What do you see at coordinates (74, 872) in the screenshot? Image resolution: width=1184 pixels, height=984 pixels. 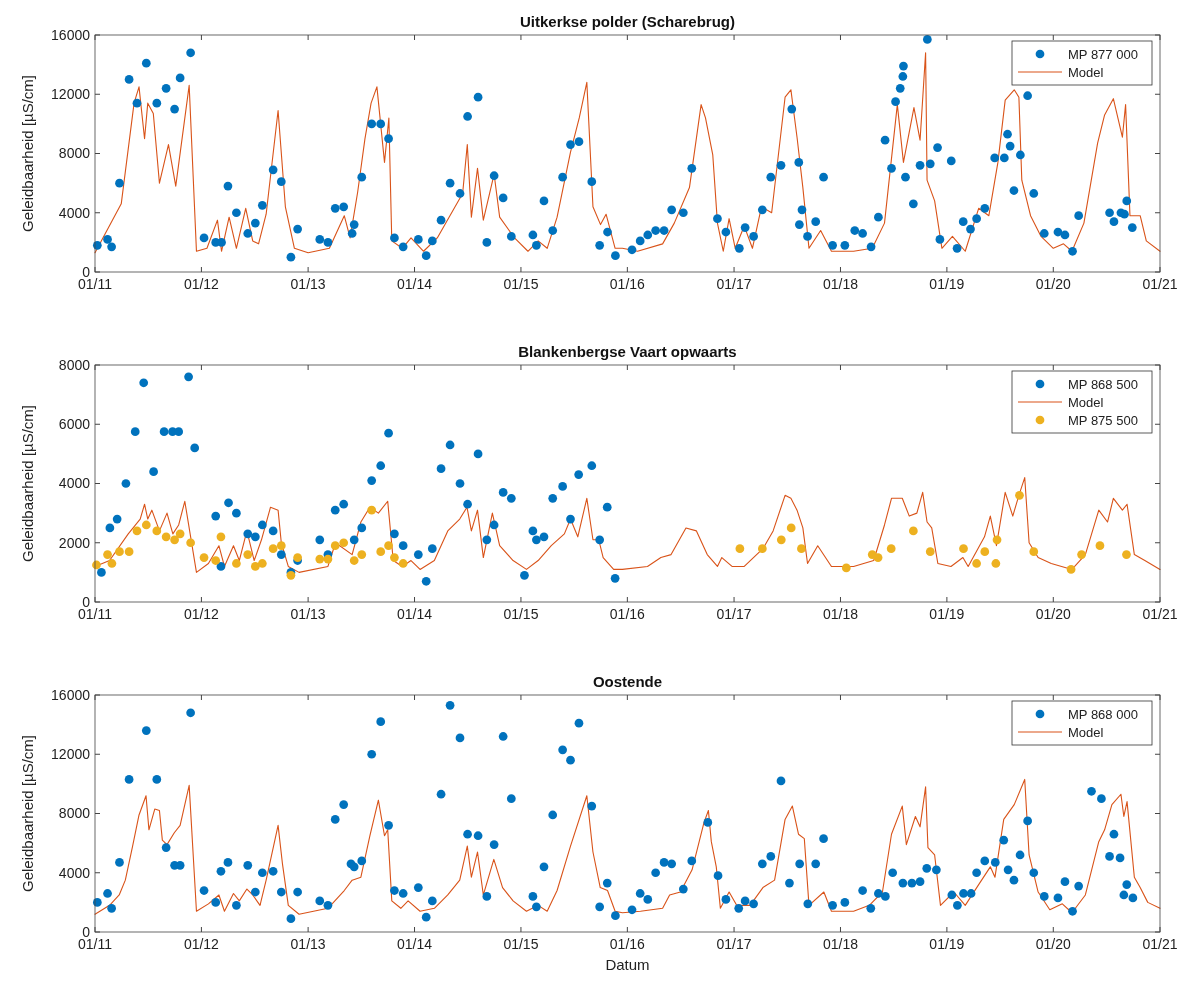 I see `y-tick-label: 4000` at bounding box center [74, 872].